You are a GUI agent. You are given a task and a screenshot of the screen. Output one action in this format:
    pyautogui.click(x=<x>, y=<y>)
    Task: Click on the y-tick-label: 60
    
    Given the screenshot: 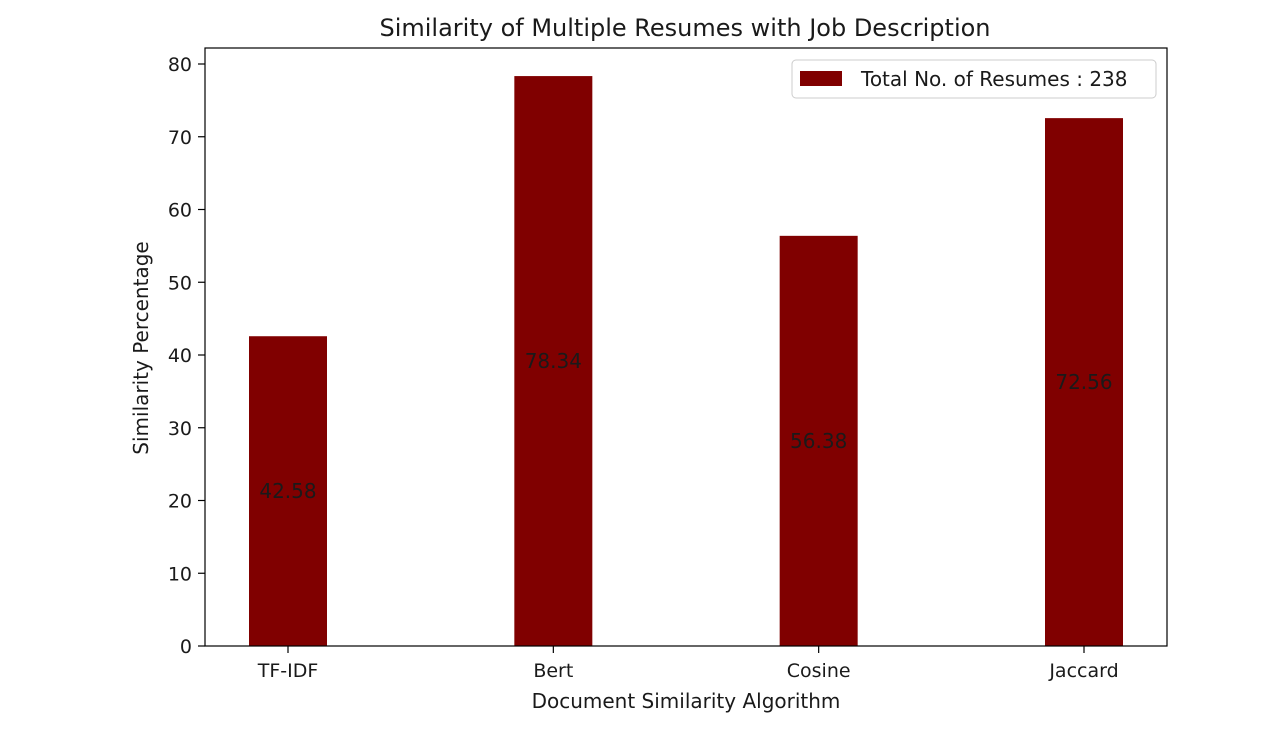 What is the action you would take?
    pyautogui.click(x=180, y=211)
    